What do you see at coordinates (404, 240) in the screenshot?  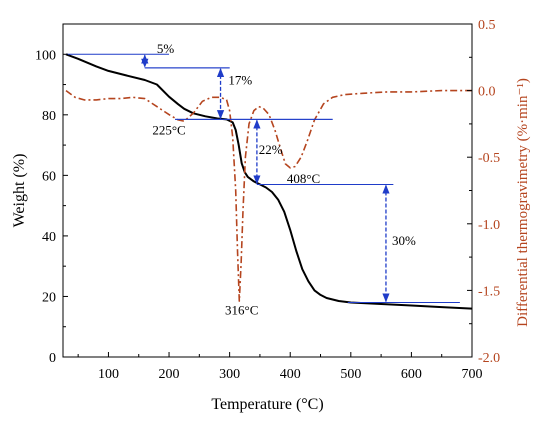 I see `step-4-label: 30%` at bounding box center [404, 240].